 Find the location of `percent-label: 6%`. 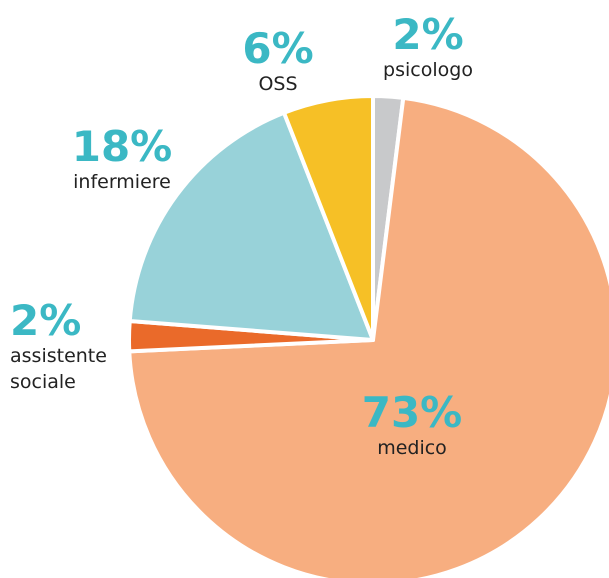

percent-label: 6% is located at coordinates (278, 48).